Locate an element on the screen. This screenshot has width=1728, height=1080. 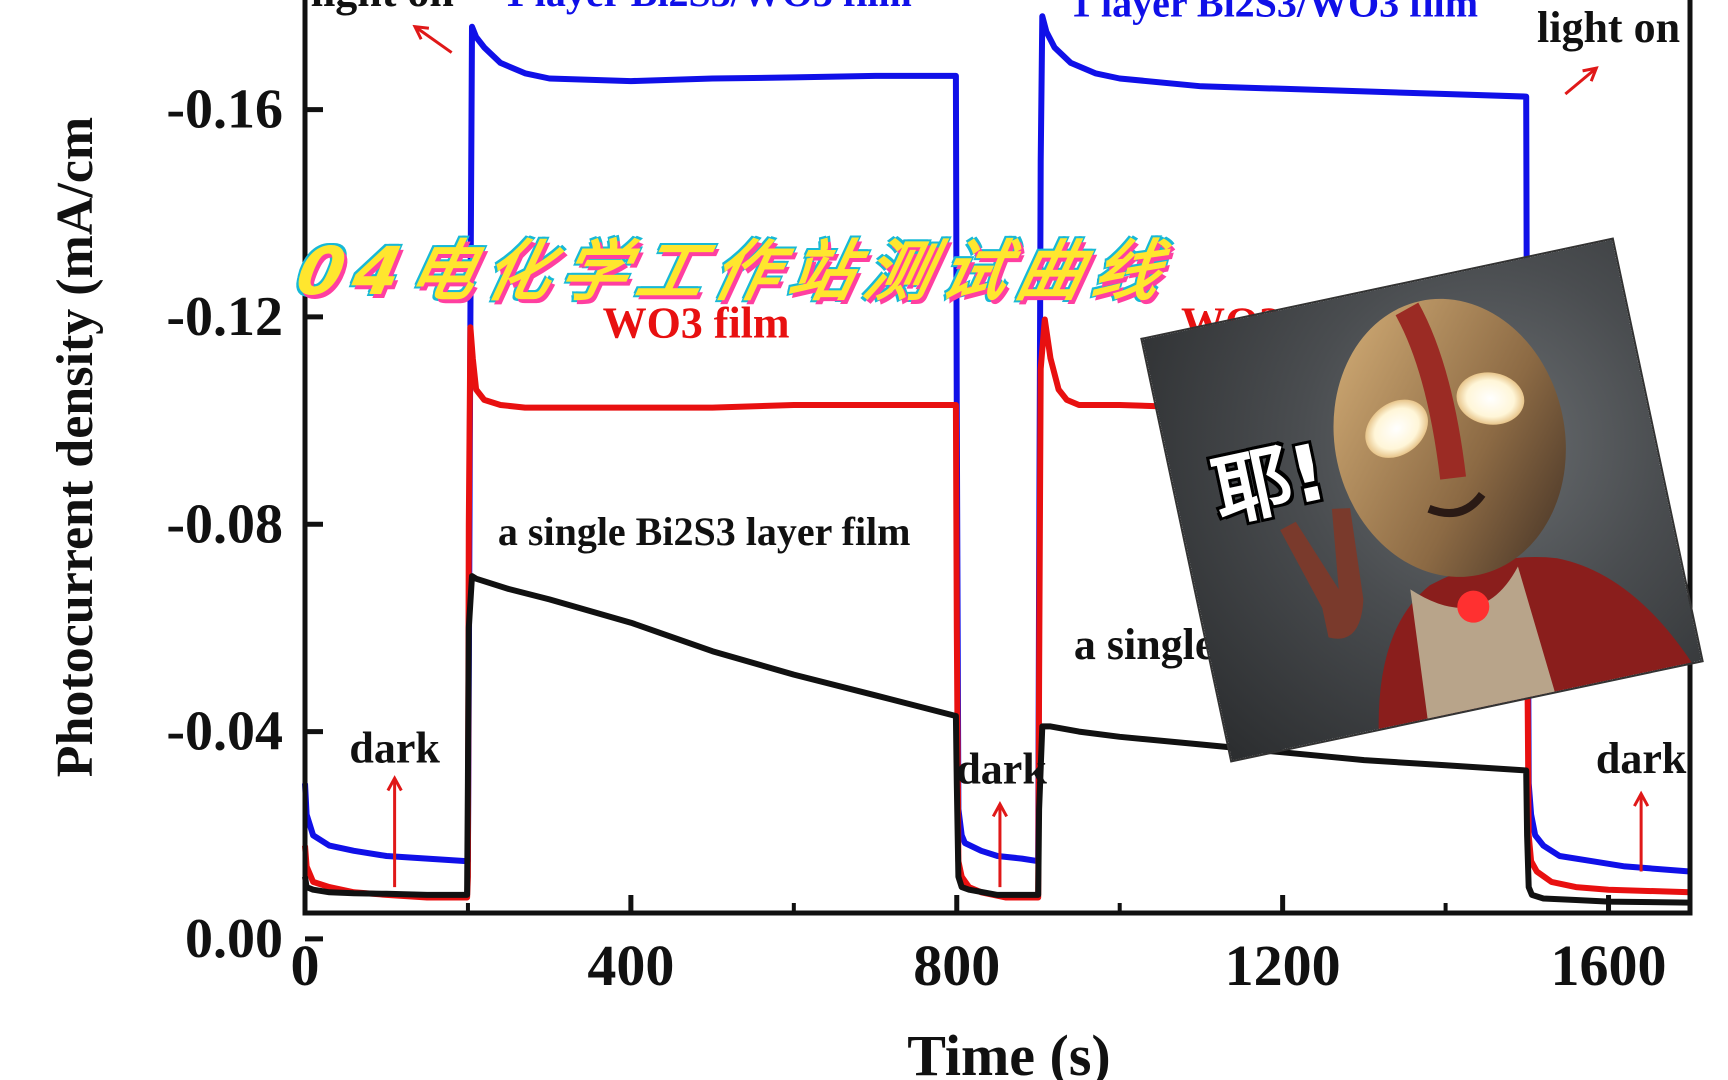
chart-annotation: a single is located at coordinates (1144, 644).